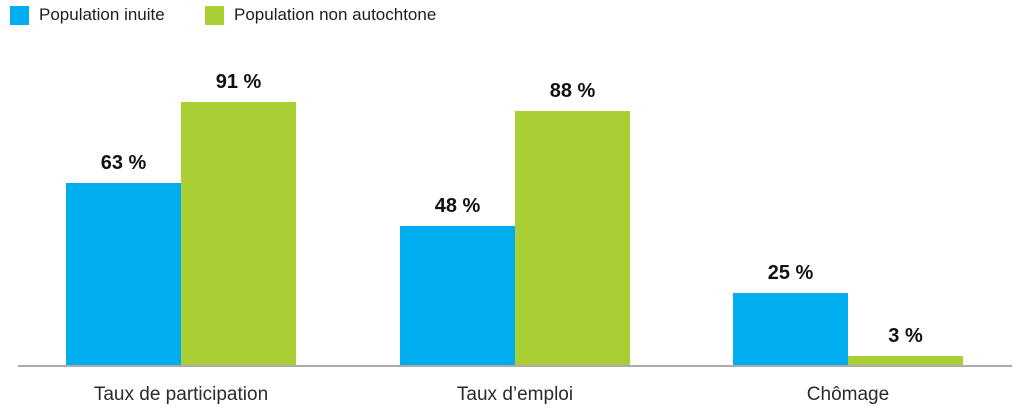 The width and height of the screenshot is (1024, 413). Describe the element at coordinates (238, 82) in the screenshot. I see `bar-value-label: 91 %` at that location.